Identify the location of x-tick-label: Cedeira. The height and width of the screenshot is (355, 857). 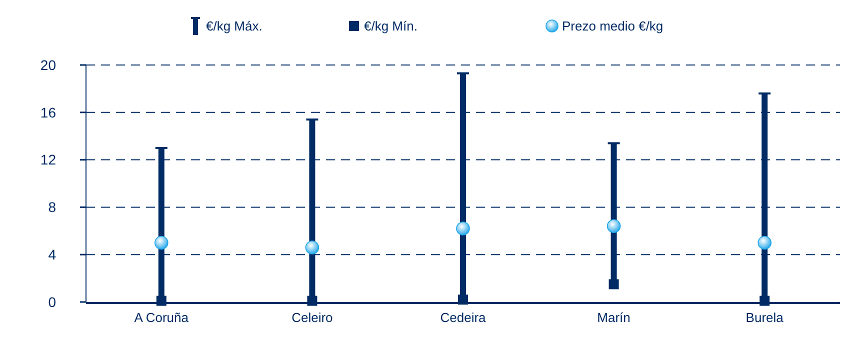
(463, 317).